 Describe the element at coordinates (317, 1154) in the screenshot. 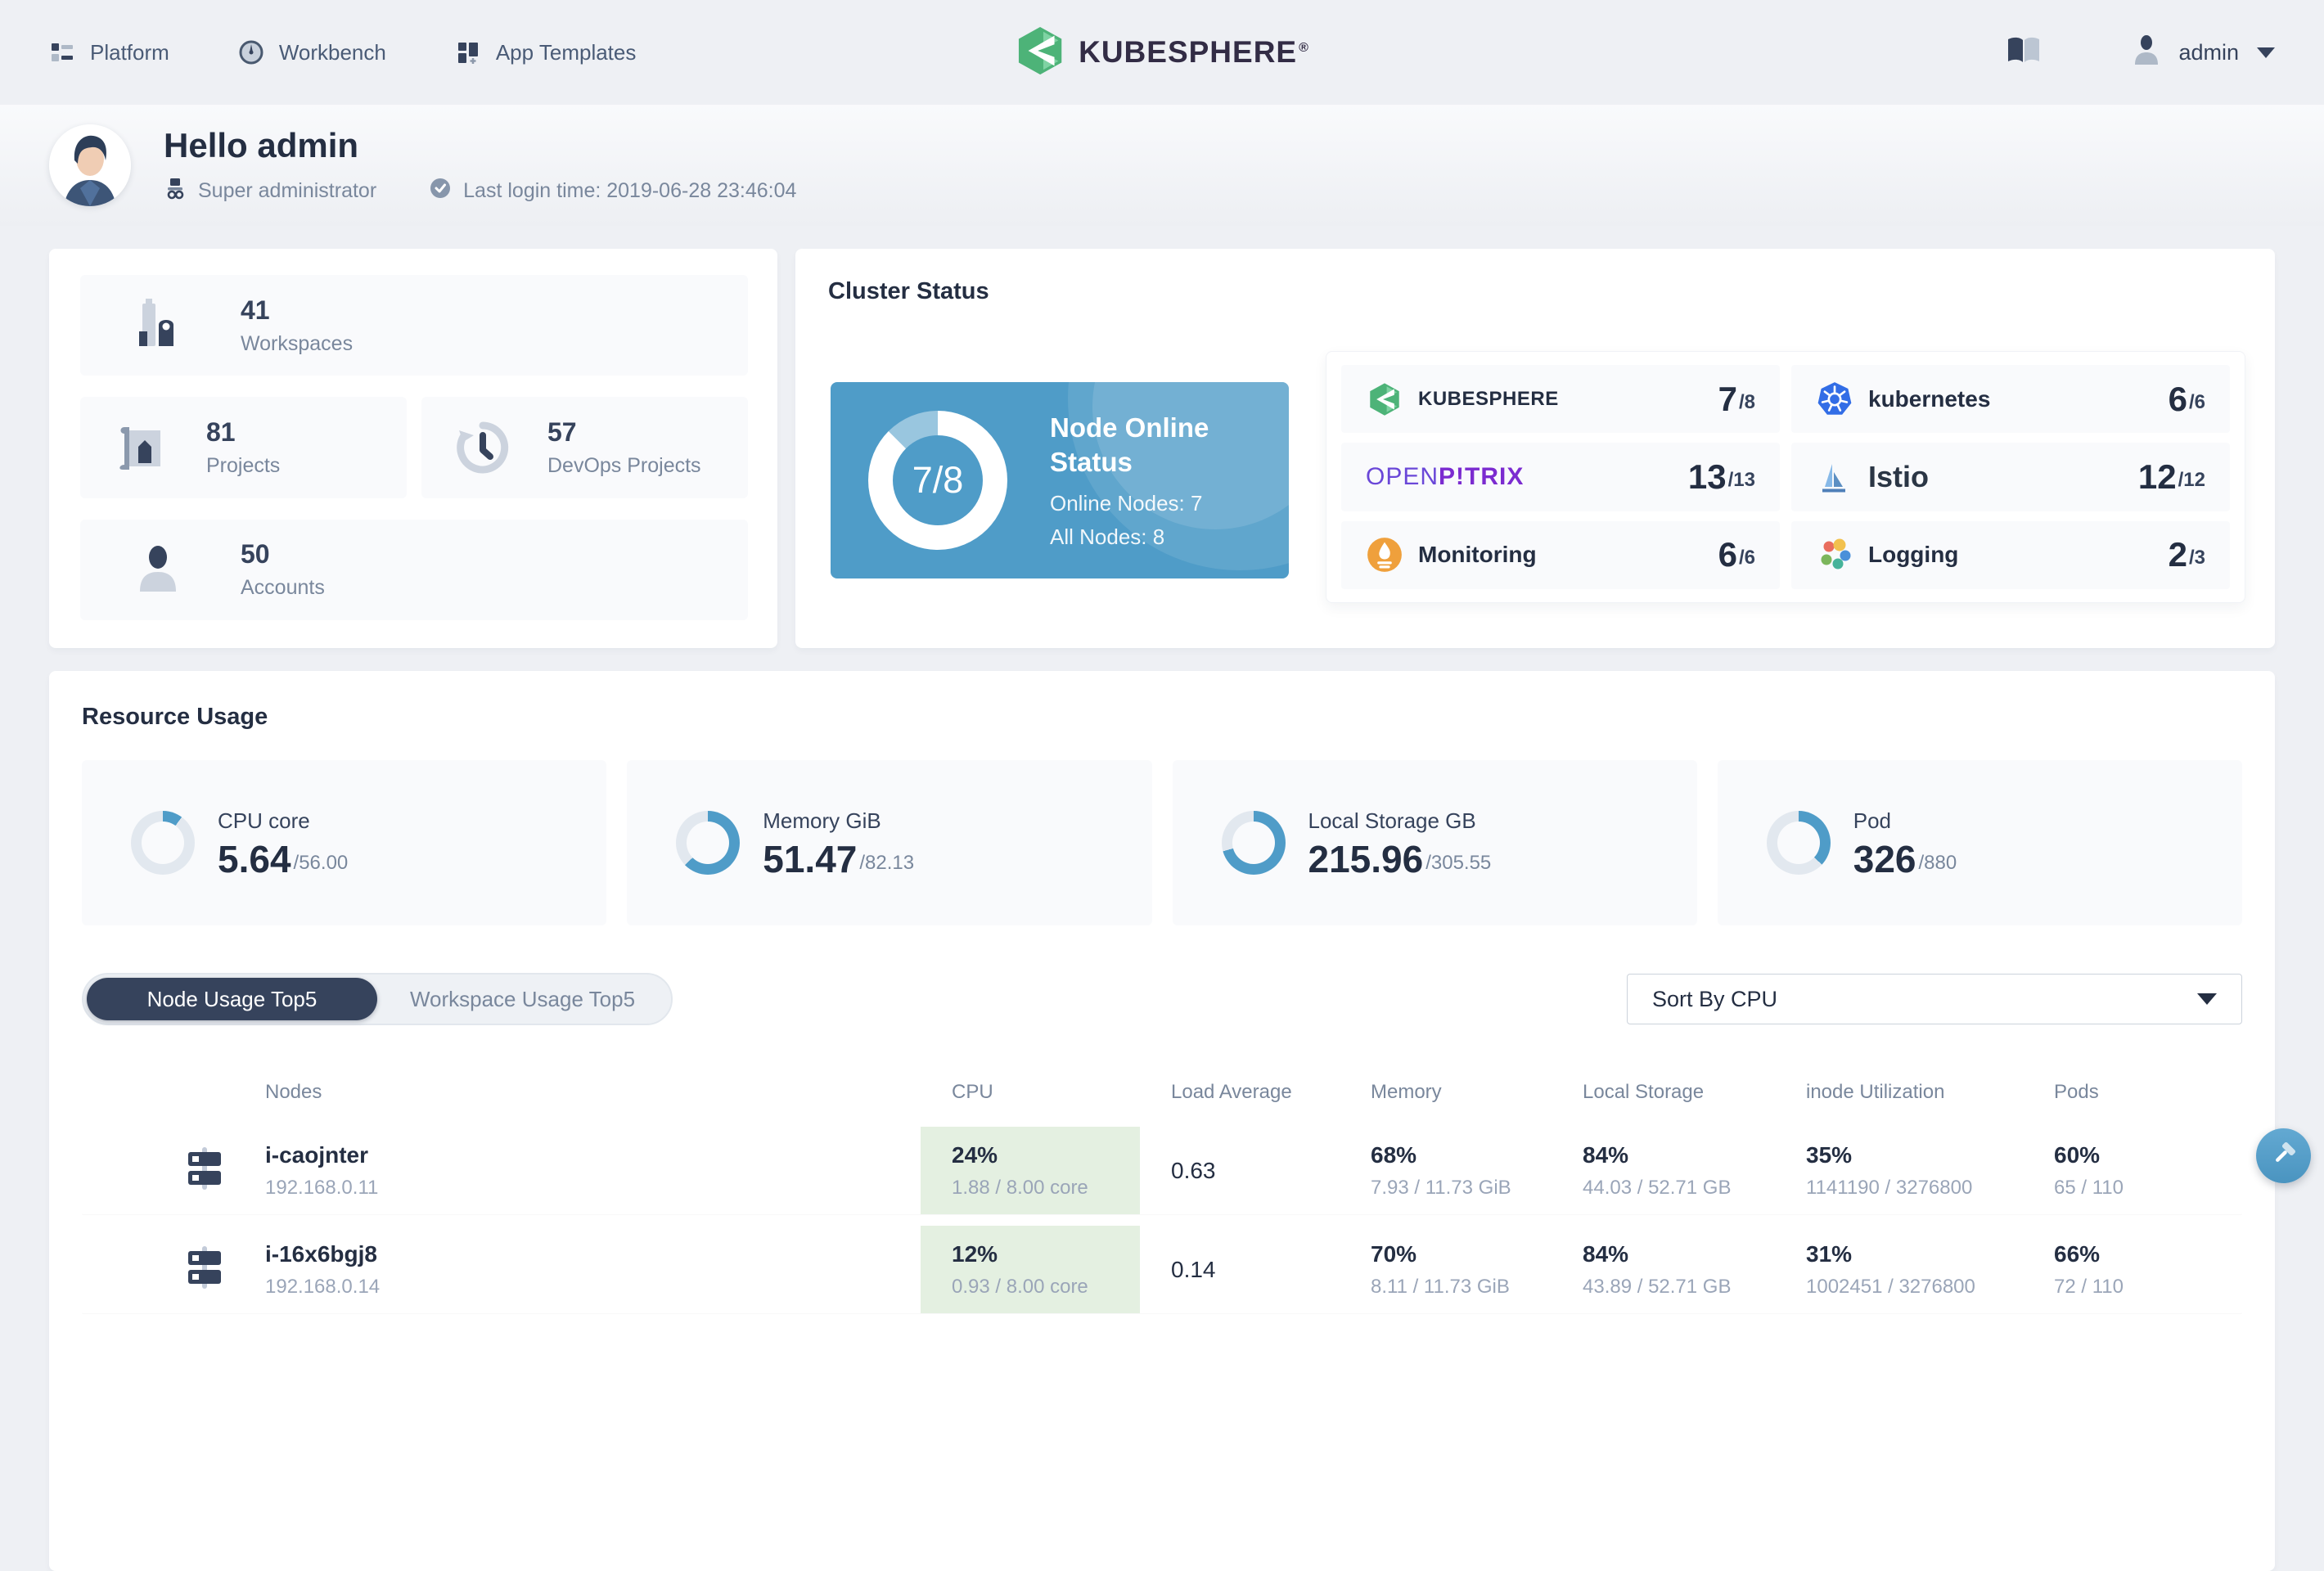

I see `node-name: i-caojnter` at that location.